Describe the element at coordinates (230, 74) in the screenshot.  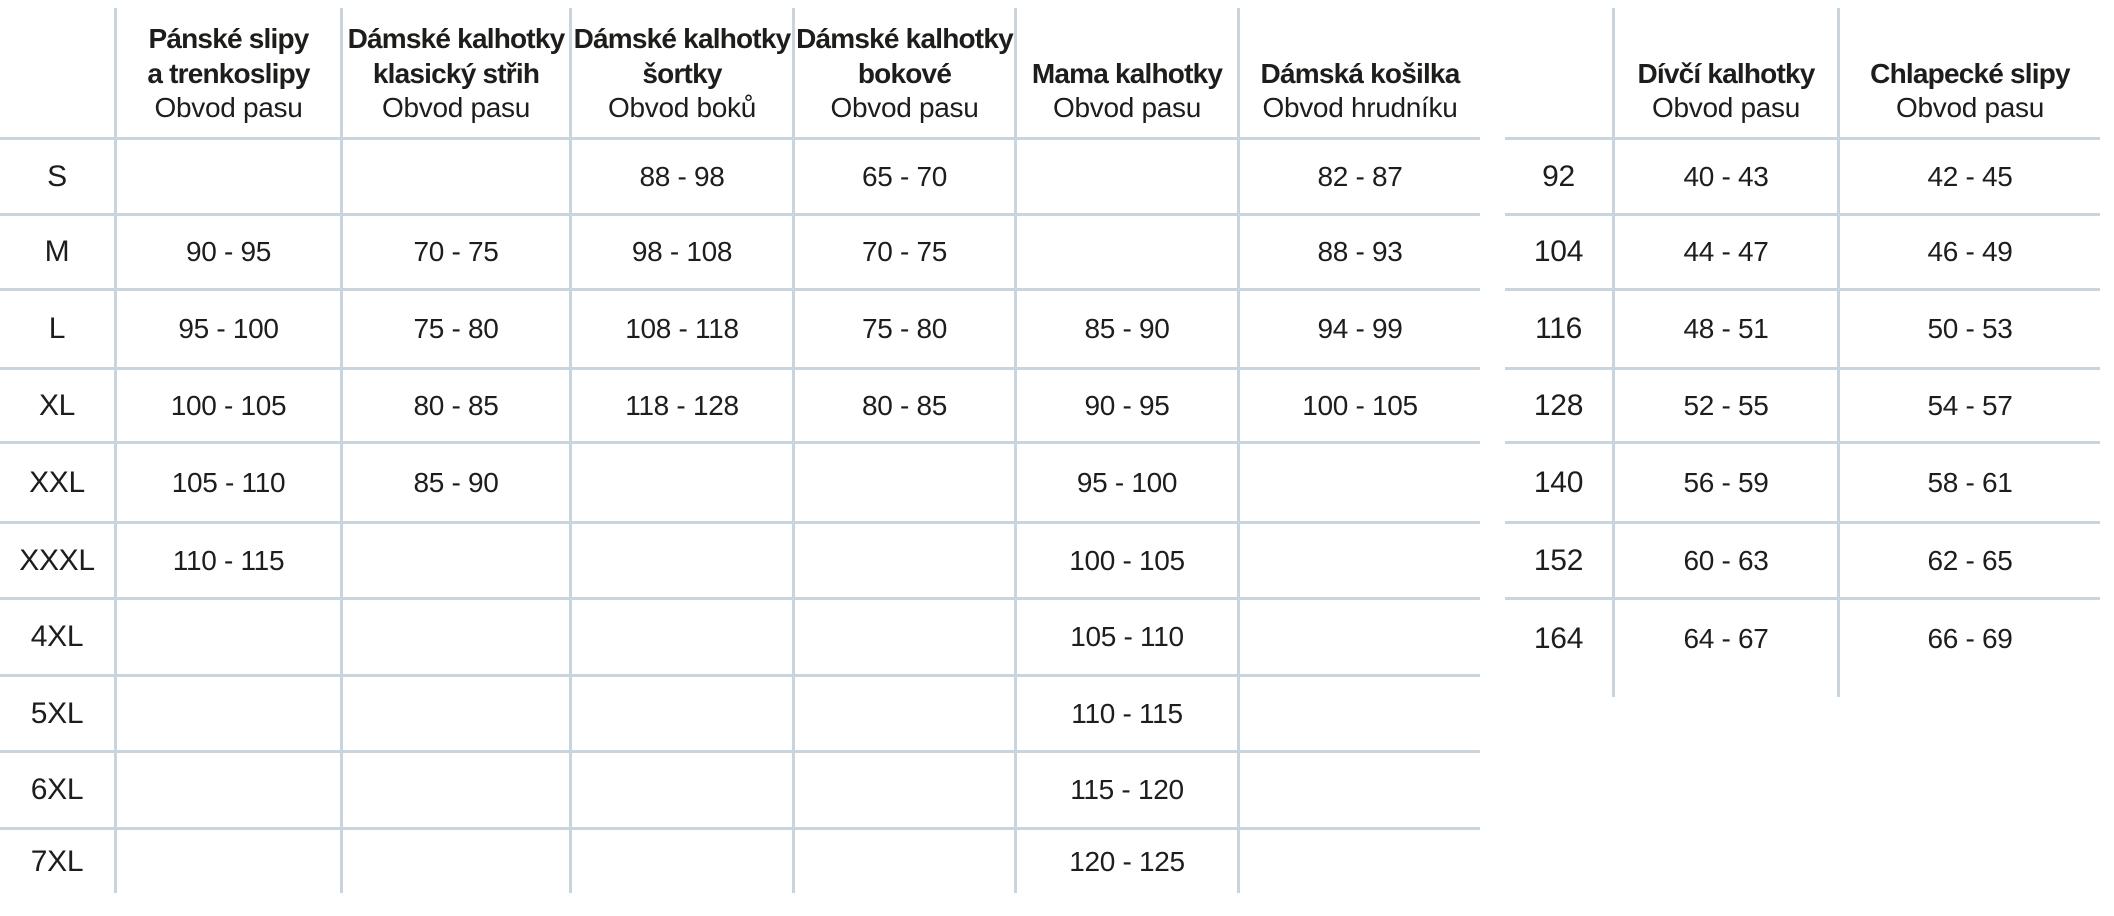
I see `column-header: Pánské slipy a trenkoslipy Obvod pasu` at that location.